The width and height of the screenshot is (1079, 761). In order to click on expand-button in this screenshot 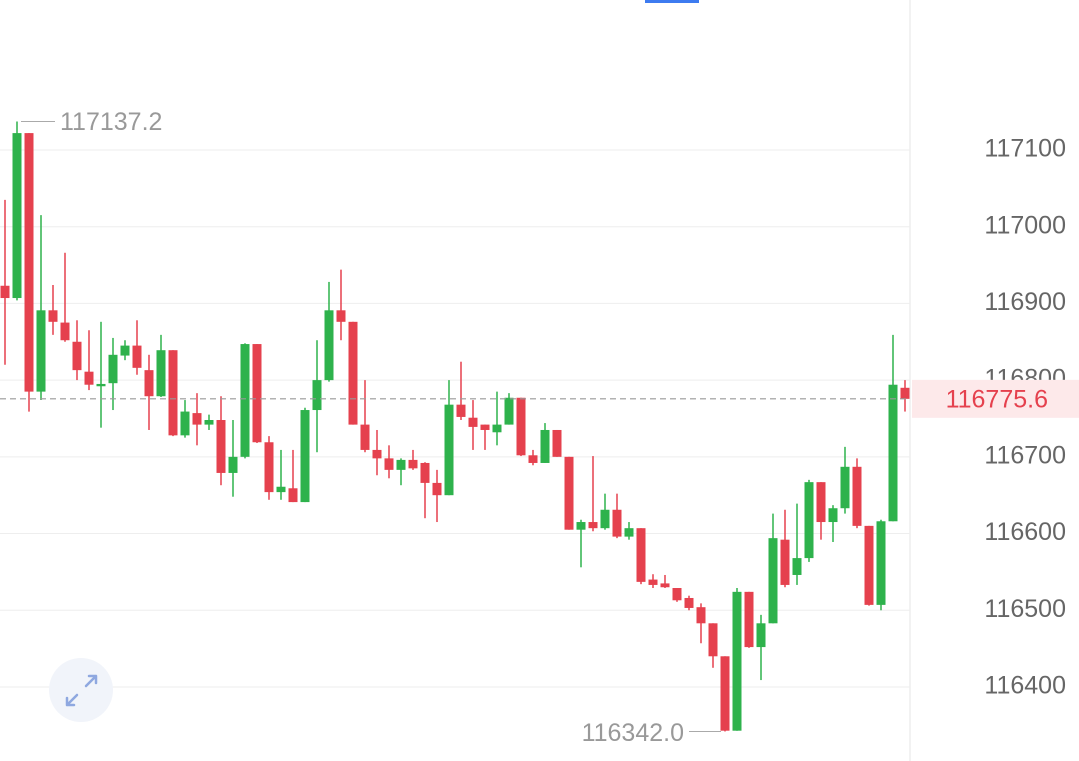, I will do `click(81, 690)`.